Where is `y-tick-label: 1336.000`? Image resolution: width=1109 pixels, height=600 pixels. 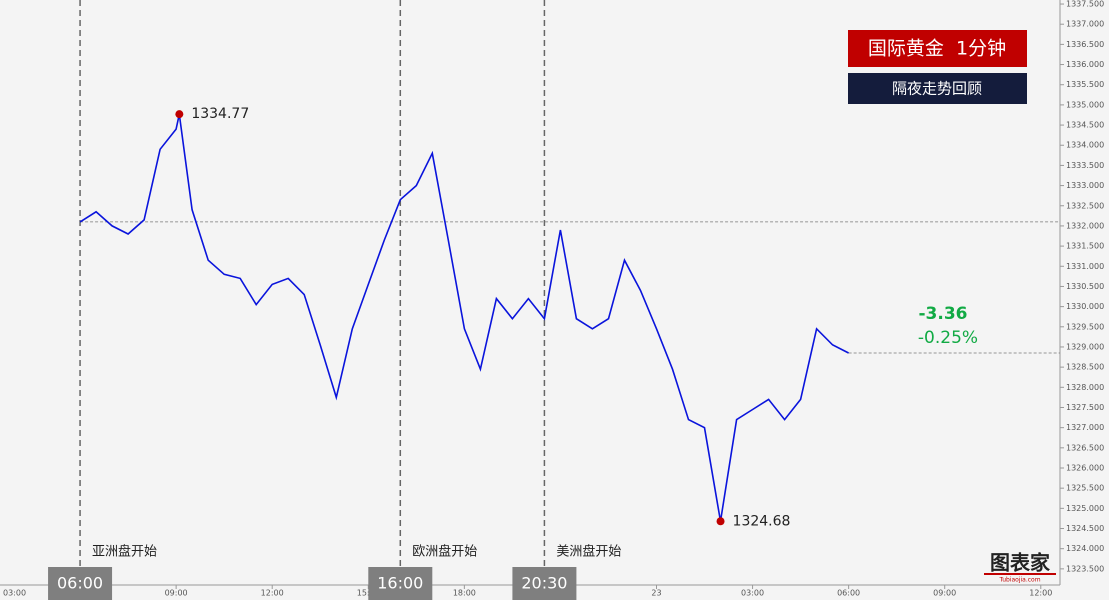
y-tick-label: 1336.000 is located at coordinates (1085, 64).